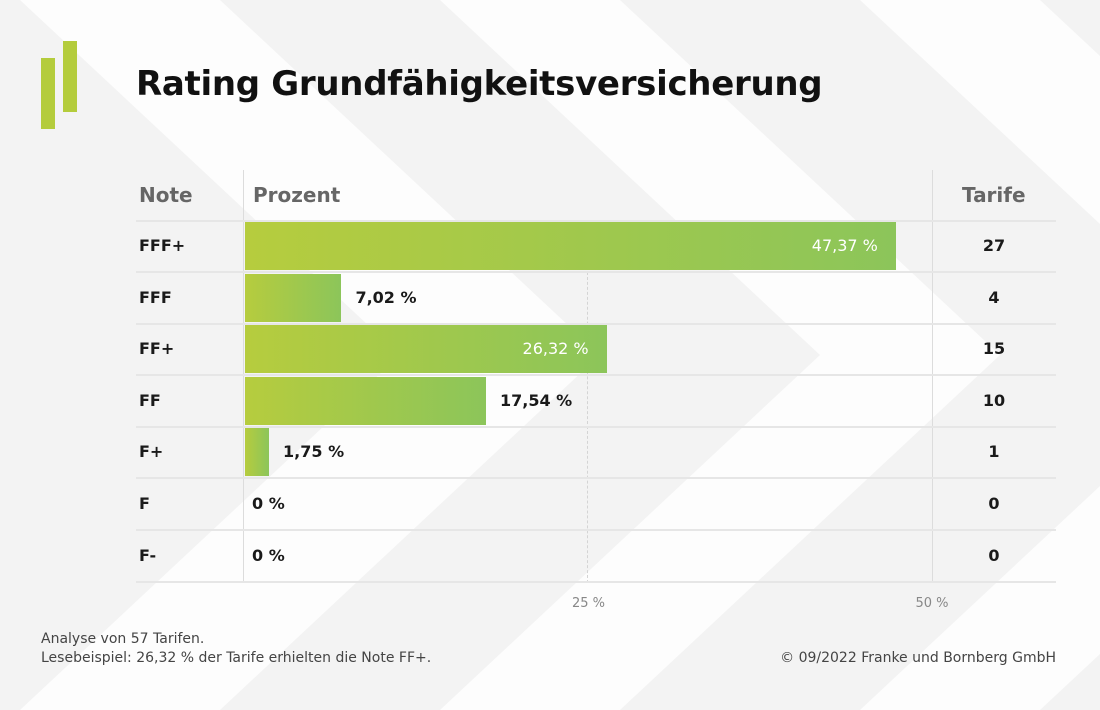 This screenshot has width=1100, height=710. Describe the element at coordinates (155, 297) in the screenshot. I see `row-label: FFF` at that location.